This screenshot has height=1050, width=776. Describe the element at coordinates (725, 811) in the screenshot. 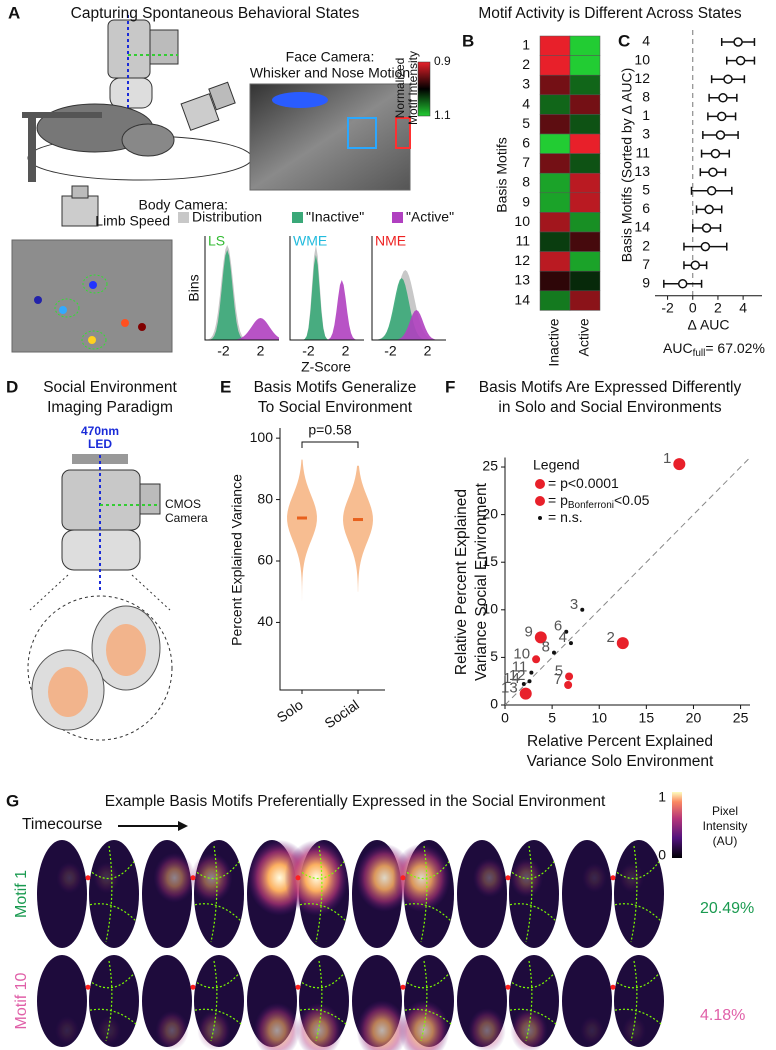

I see `label: Pixel` at that location.